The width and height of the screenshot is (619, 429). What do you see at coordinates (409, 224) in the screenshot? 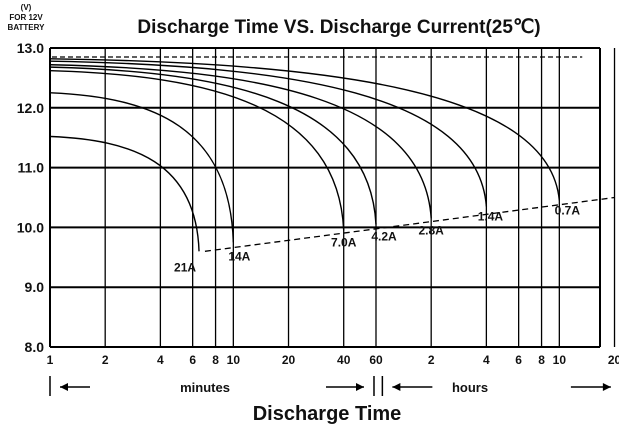
I see `final-voltage-dashed-line` at bounding box center [409, 224].